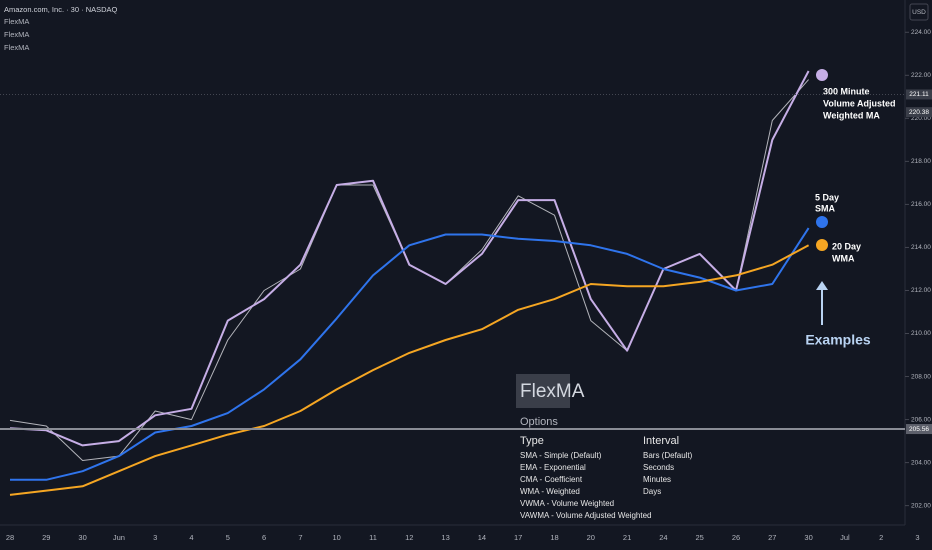 The height and width of the screenshot is (550, 932). Describe the element at coordinates (846, 91) in the screenshot. I see `annotation-label: 300 Minute` at that location.